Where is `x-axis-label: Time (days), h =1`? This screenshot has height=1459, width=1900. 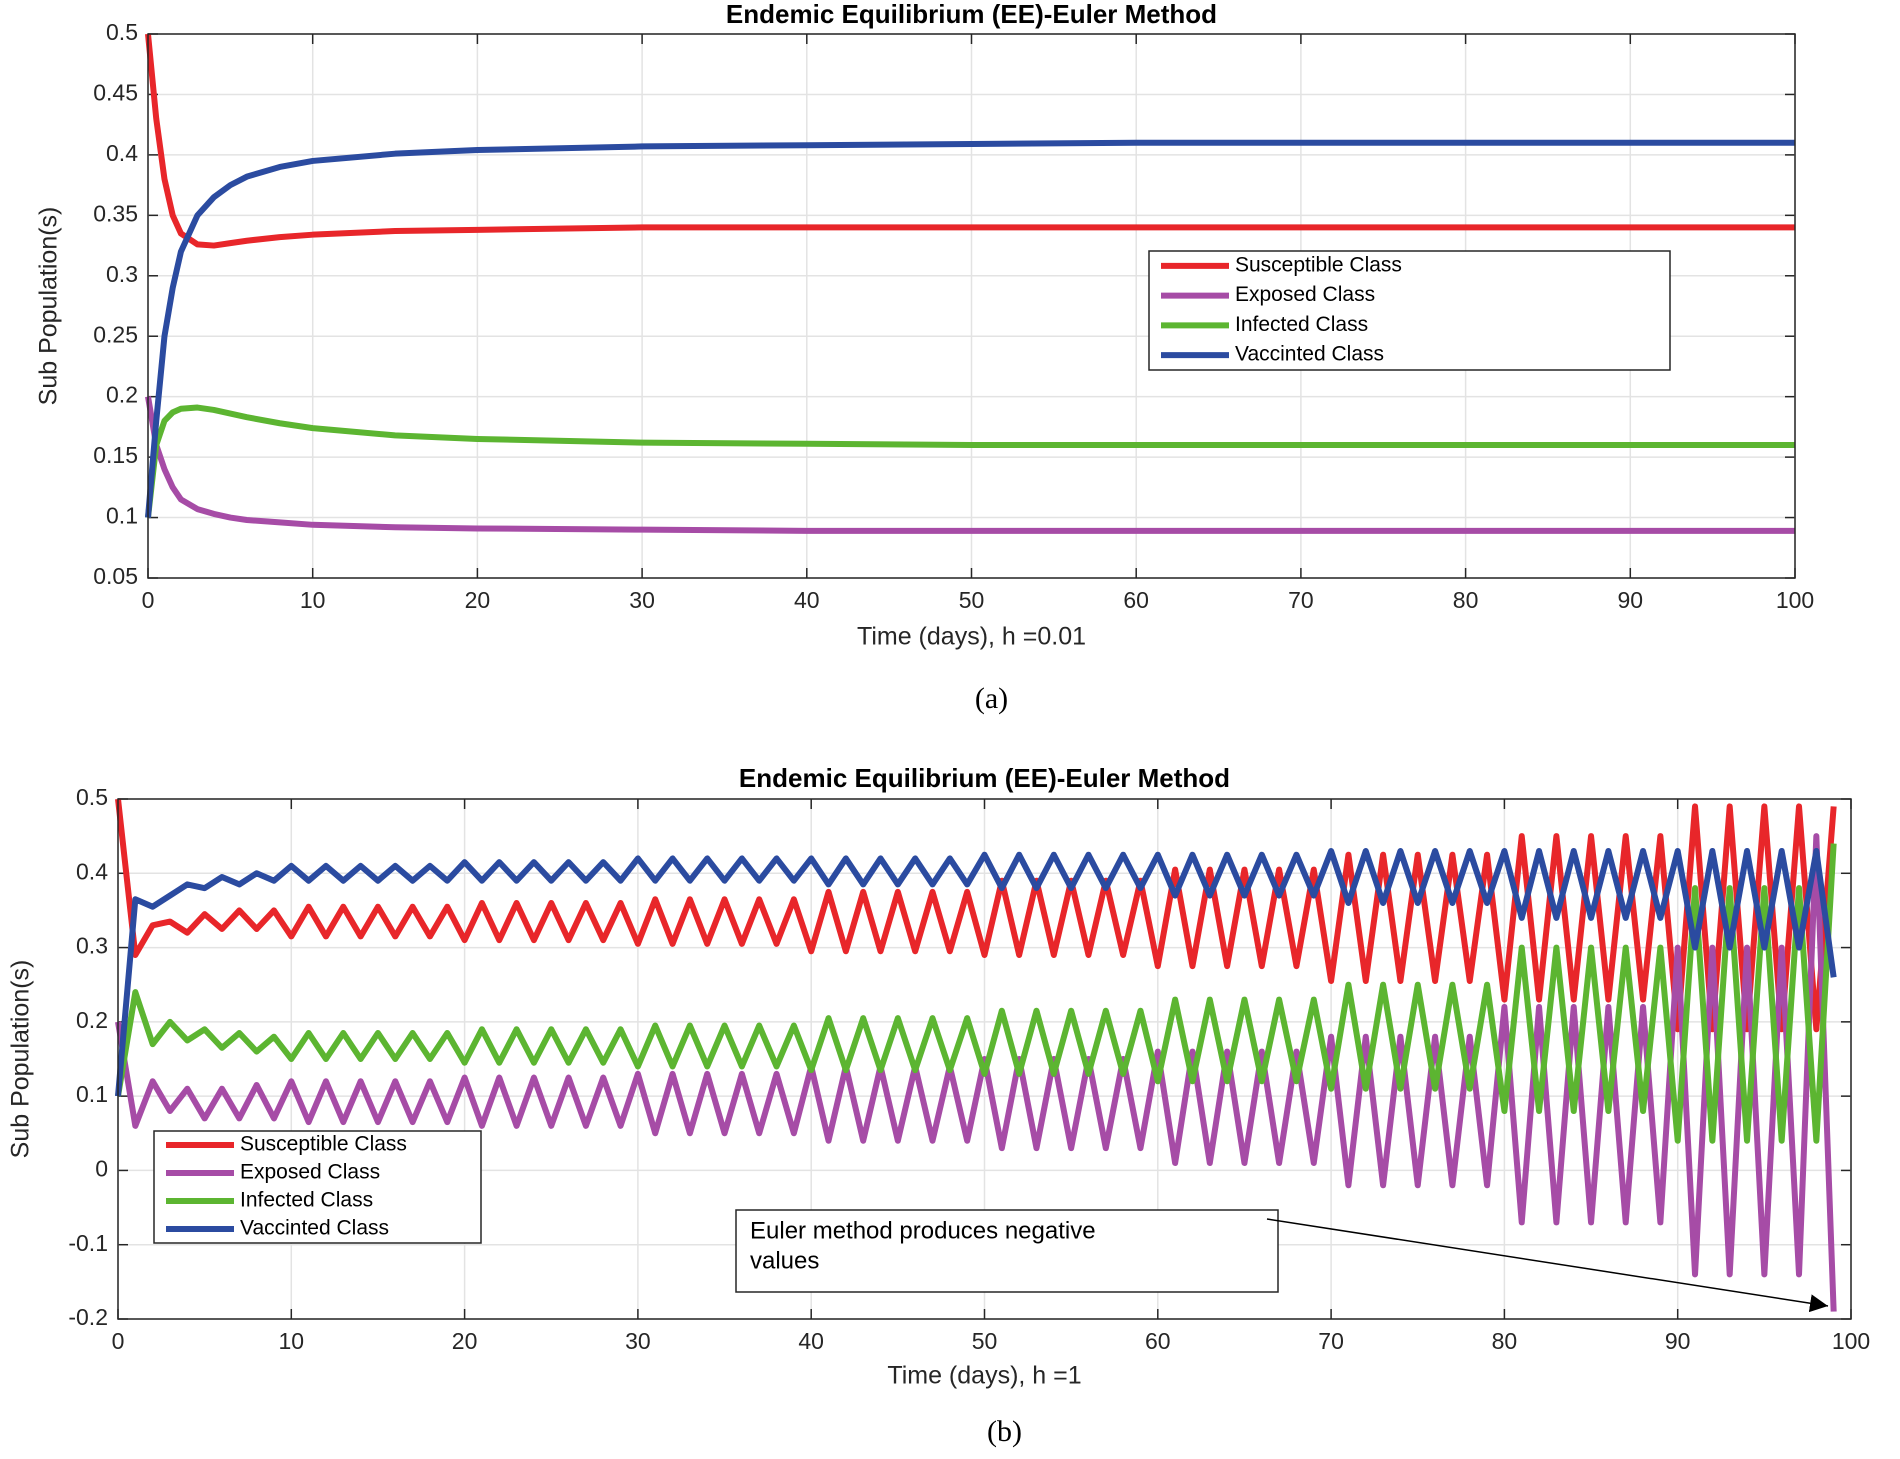
x-axis-label: Time (days), h =1 is located at coordinates (984, 1376).